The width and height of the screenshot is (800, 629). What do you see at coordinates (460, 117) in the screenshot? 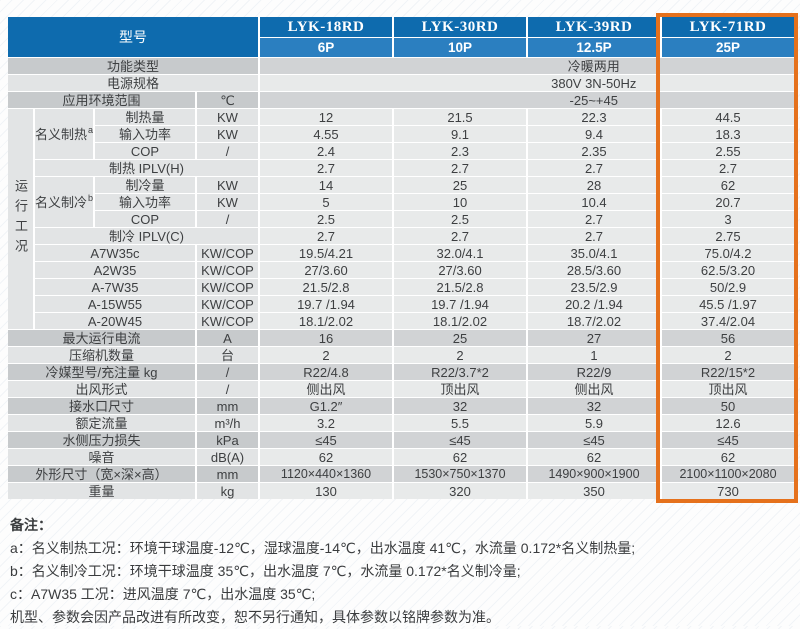
I see `heating-capacity-value-2: 21.5` at bounding box center [460, 117].